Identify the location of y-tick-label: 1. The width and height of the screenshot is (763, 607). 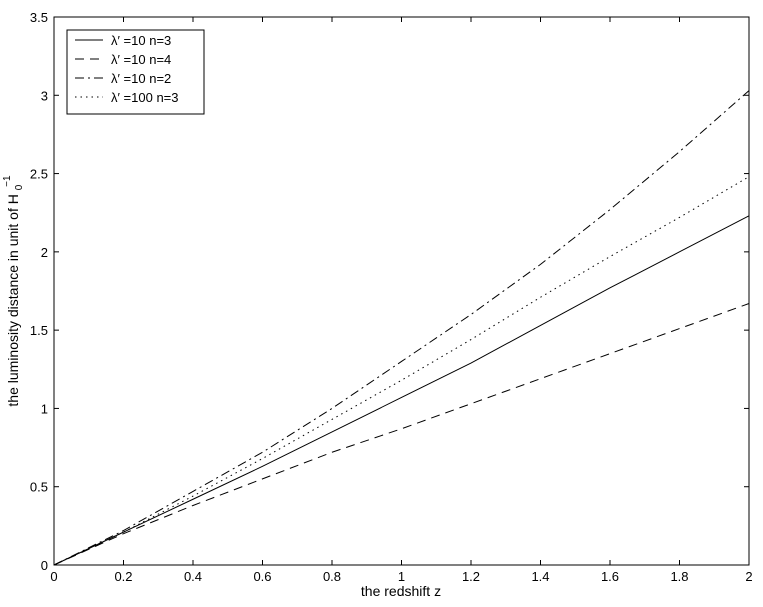
(44, 408).